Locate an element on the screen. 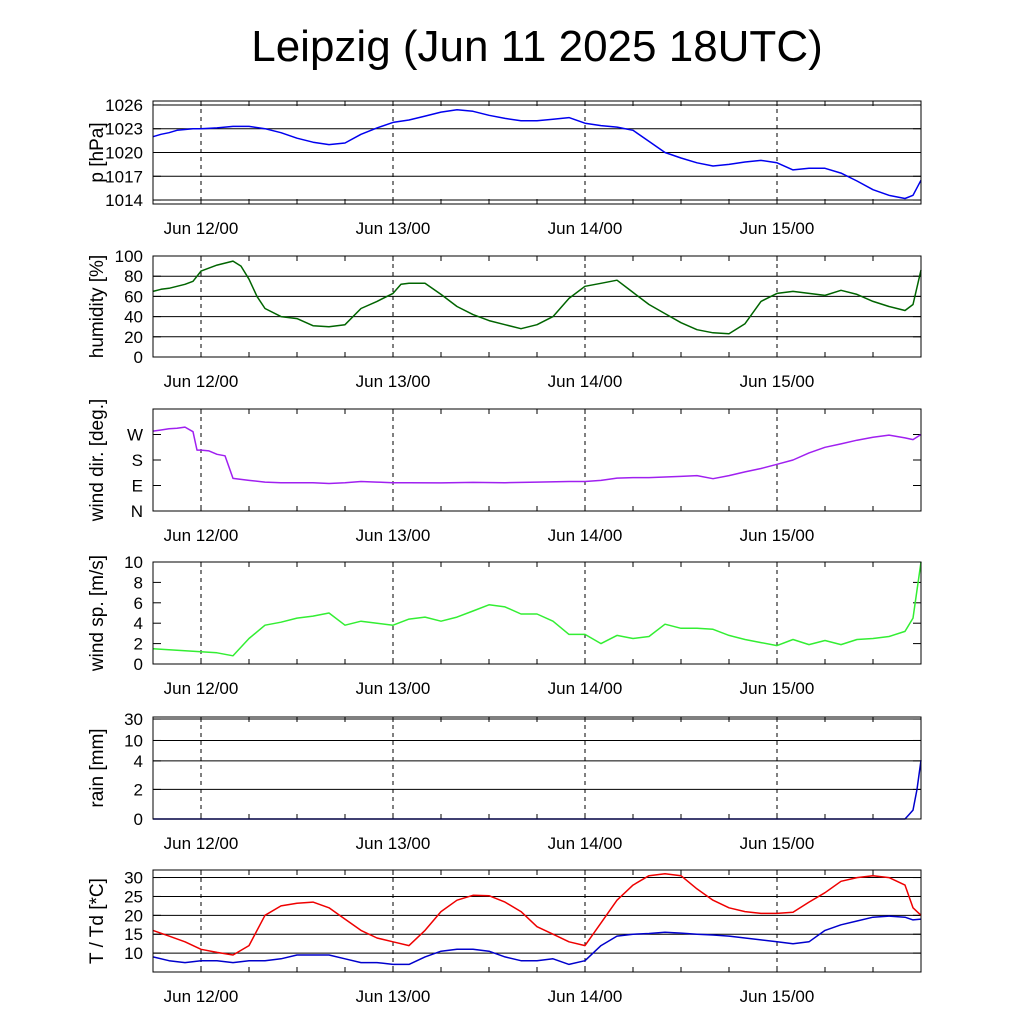 This screenshot has height=1024, width=1024. y-axis-label: wind sp. [m/s] is located at coordinates (97, 613).